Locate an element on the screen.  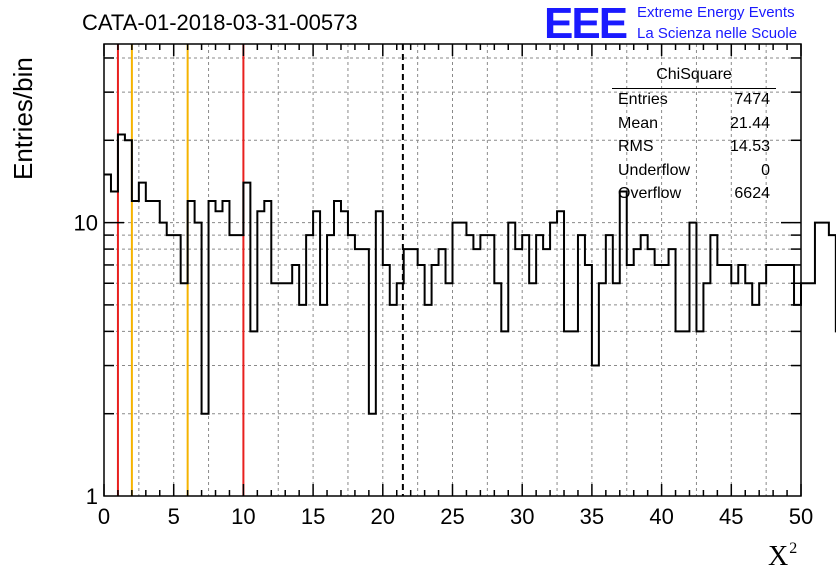
stats-row: RMS 14.53 is located at coordinates (694, 150).